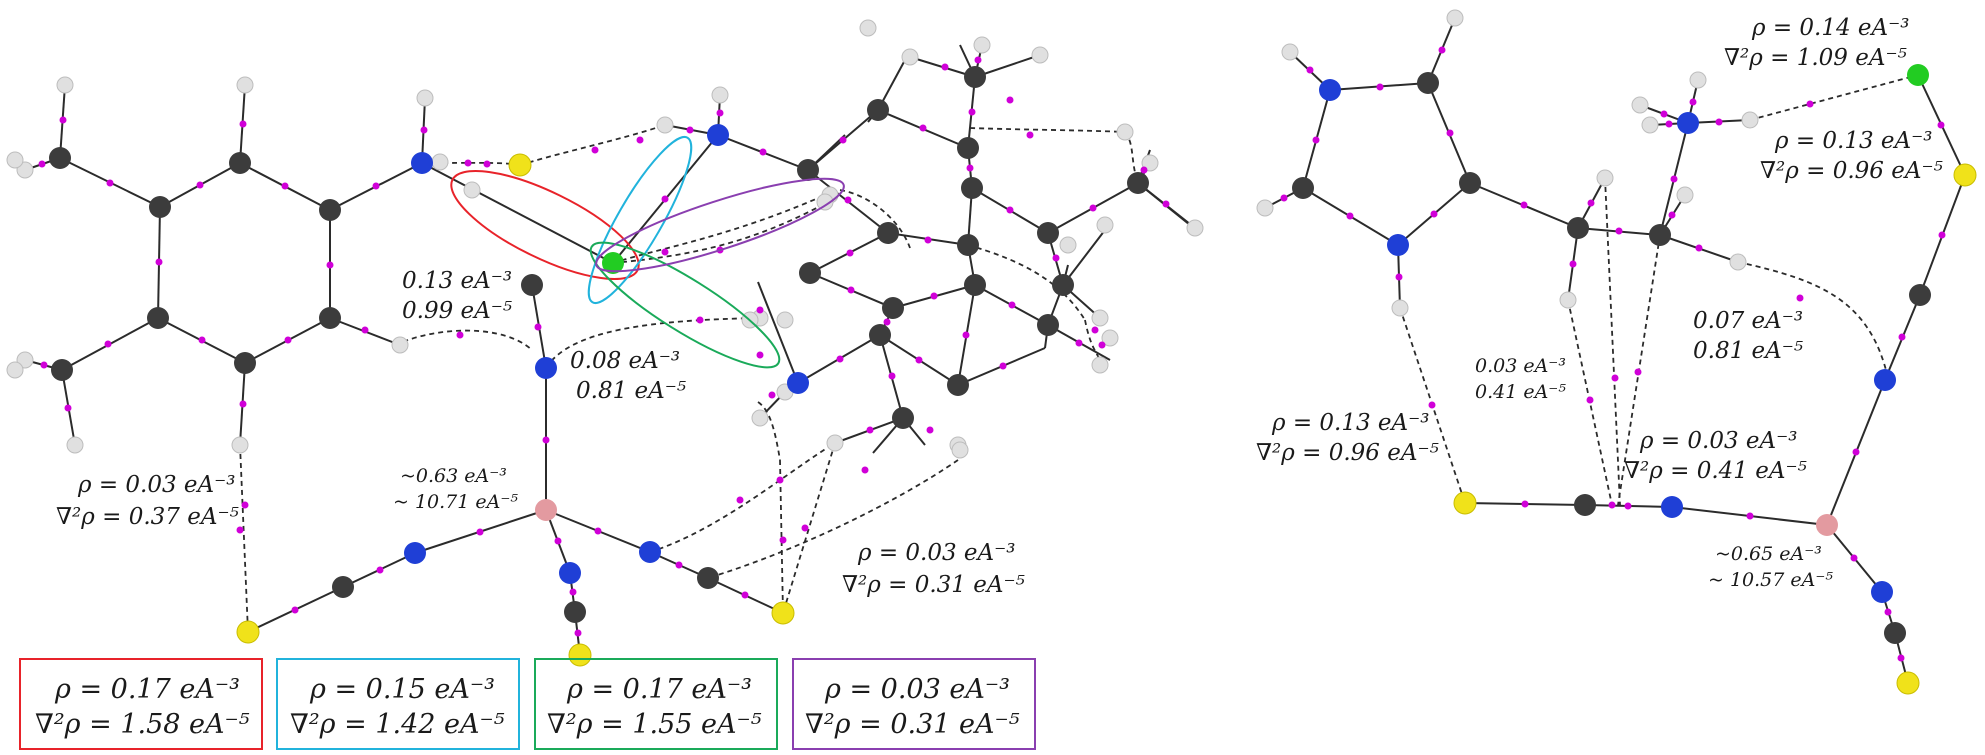  Describe the element at coordinates (1770, 580) in the screenshot. I see `annot-right-g-line2: ~ 10.57 eA⁻⁵` at that location.